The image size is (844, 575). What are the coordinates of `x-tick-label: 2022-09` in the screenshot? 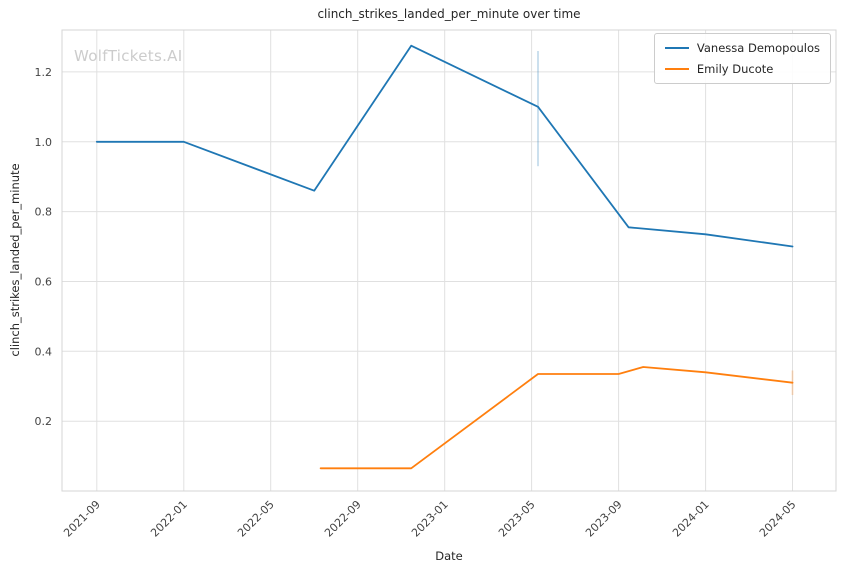 It's located at (343, 519).